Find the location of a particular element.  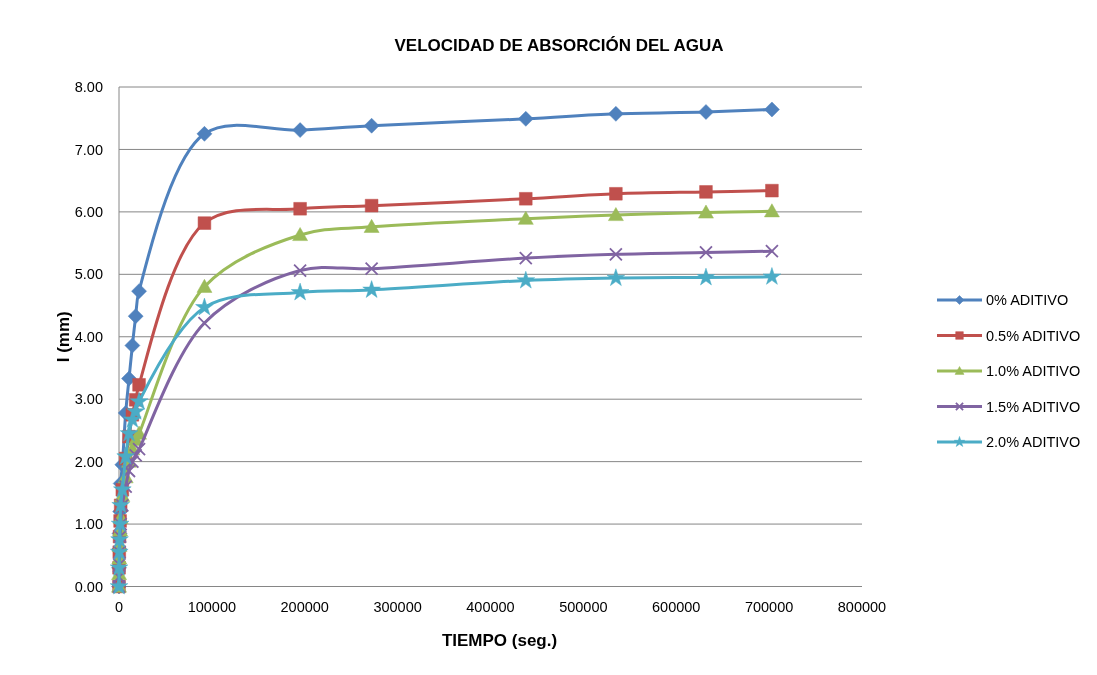

y-tick-label: 6.00 is located at coordinates (88, 211).